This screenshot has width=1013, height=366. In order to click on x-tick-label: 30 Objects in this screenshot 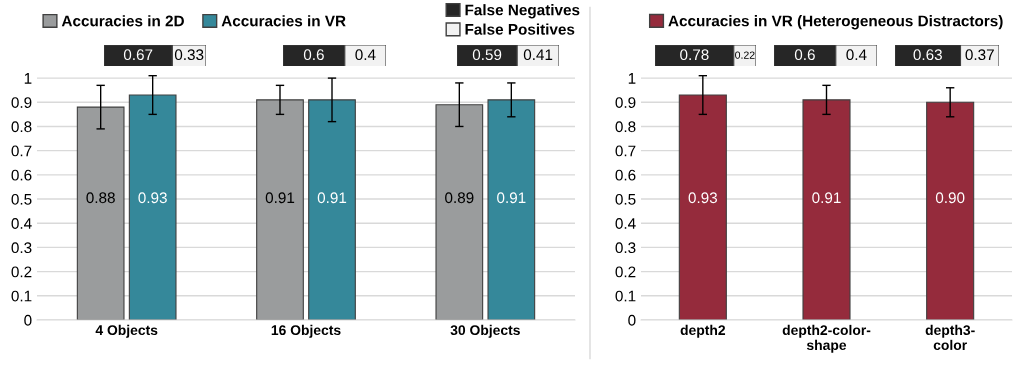, I will do `click(485, 331)`.